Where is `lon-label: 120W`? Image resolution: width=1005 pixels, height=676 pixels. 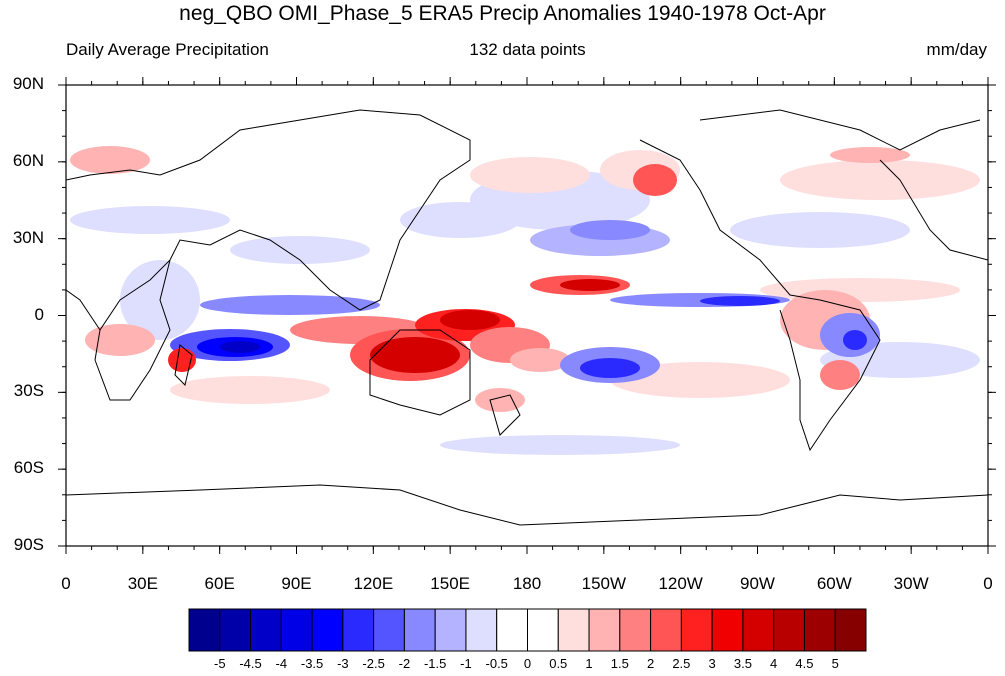 lon-label: 120W is located at coordinates (680, 583).